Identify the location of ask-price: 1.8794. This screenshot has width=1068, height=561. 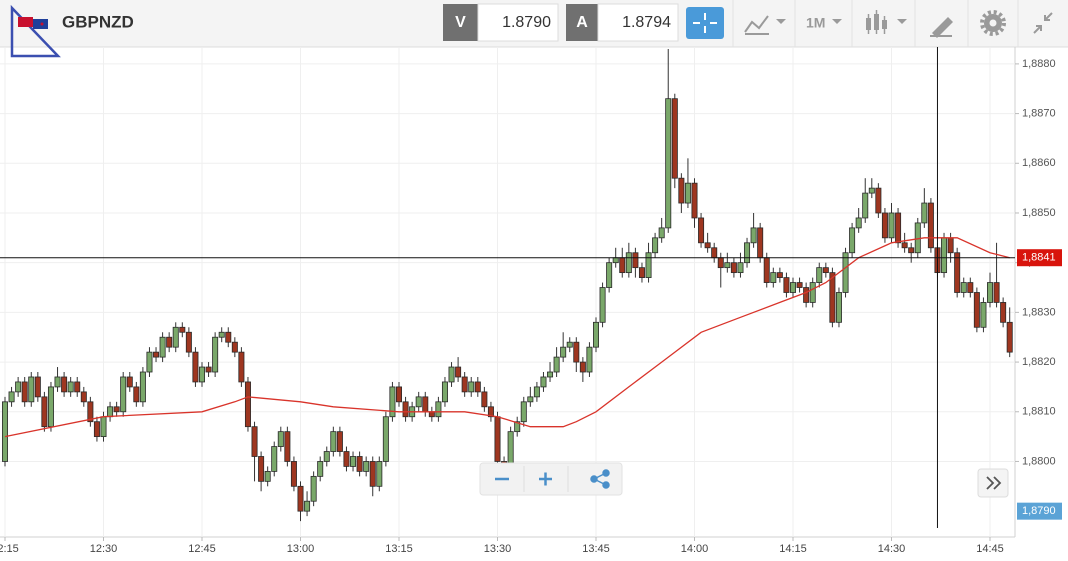
(646, 22).